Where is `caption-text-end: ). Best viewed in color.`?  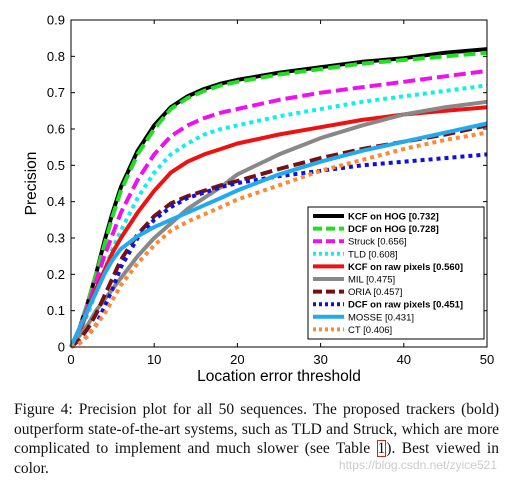
caption-text-end: ). Best viewed in color. is located at coordinates (256, 458).